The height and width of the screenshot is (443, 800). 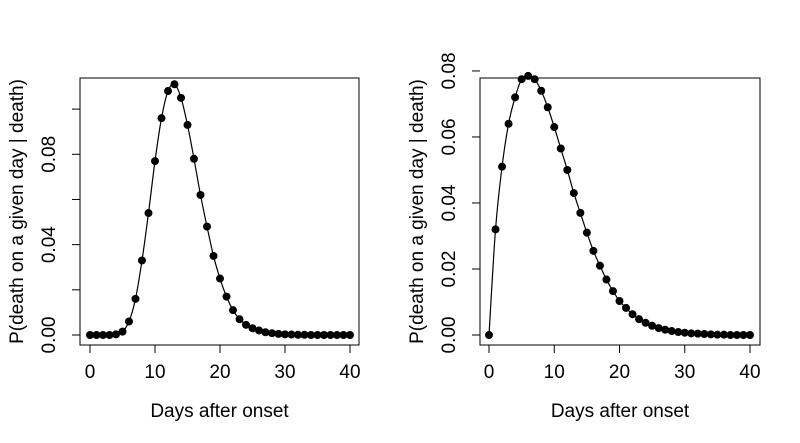 I want to click on x-tick-label: 40, so click(x=749, y=372).